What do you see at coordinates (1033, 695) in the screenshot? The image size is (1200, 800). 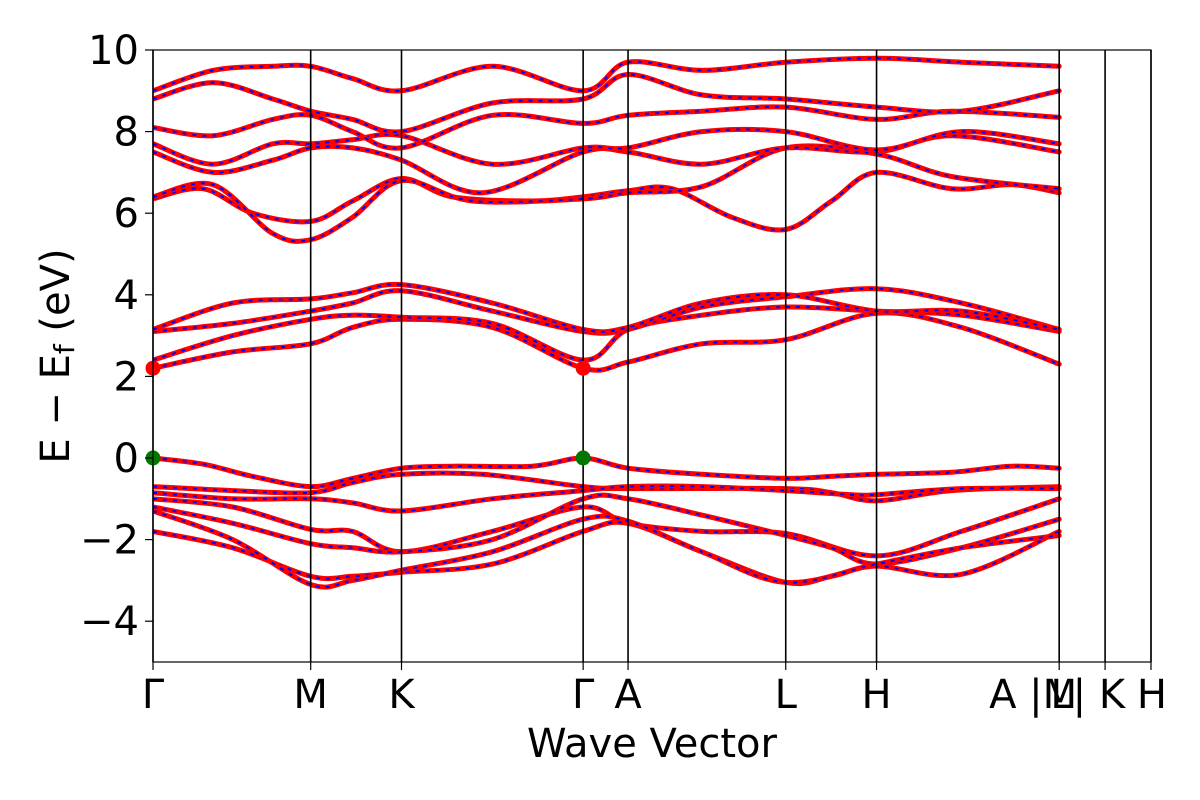 I see `x-tick-label-8: A |M` at bounding box center [1033, 695].